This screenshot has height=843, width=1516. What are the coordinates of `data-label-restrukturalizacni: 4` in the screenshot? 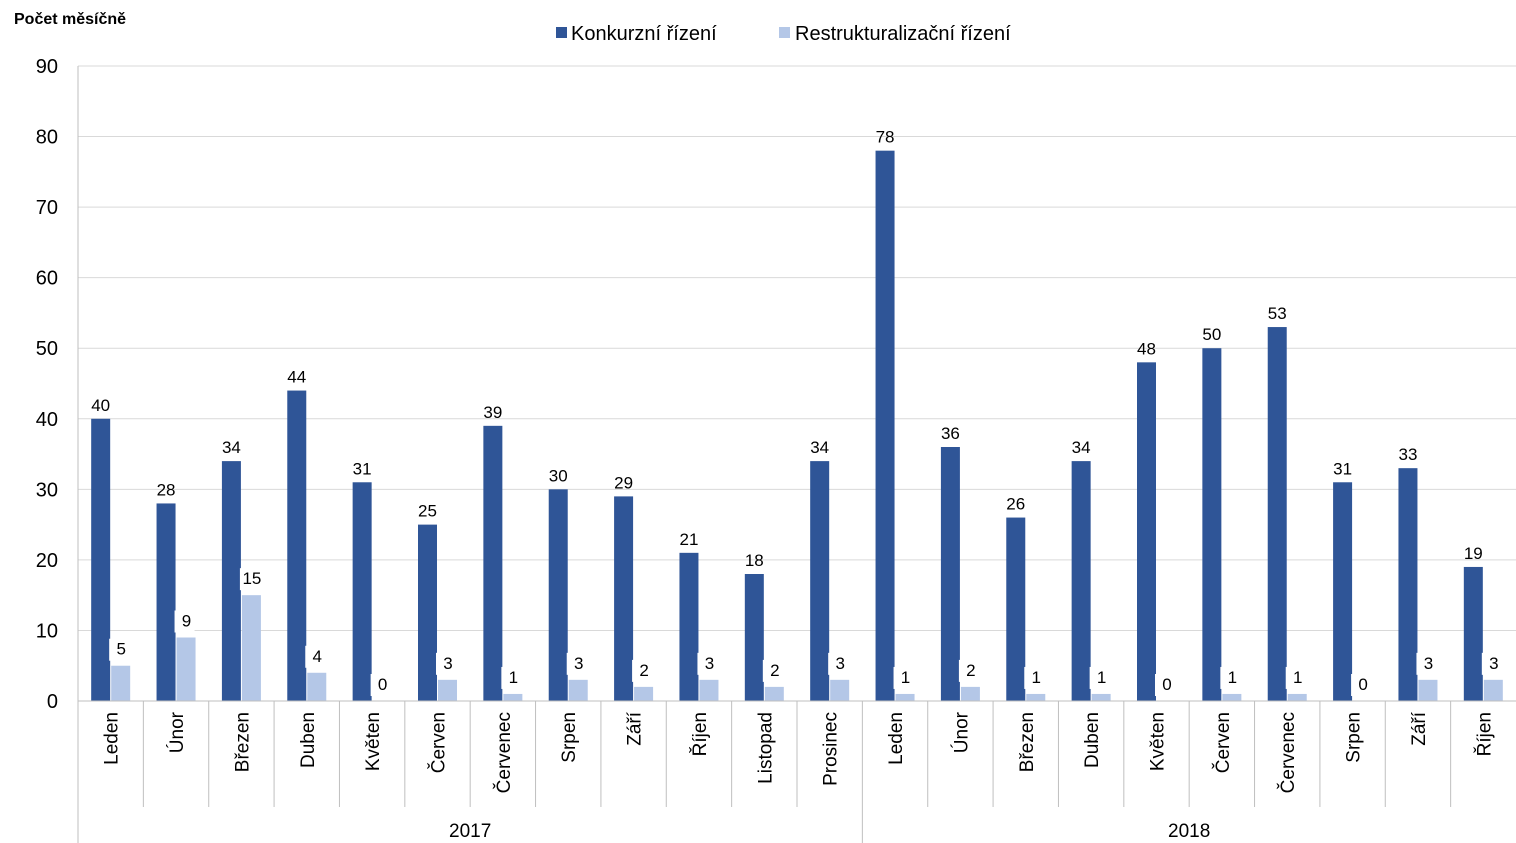 It's located at (317, 656).